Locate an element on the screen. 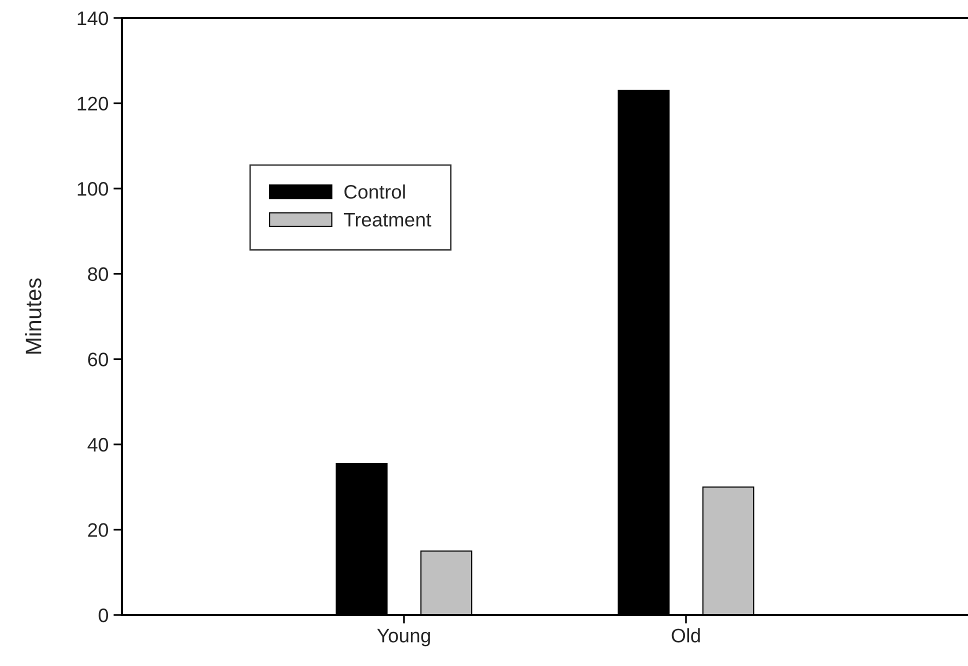 This screenshot has width=968, height=666. y-tick-label: 80 is located at coordinates (98, 274).